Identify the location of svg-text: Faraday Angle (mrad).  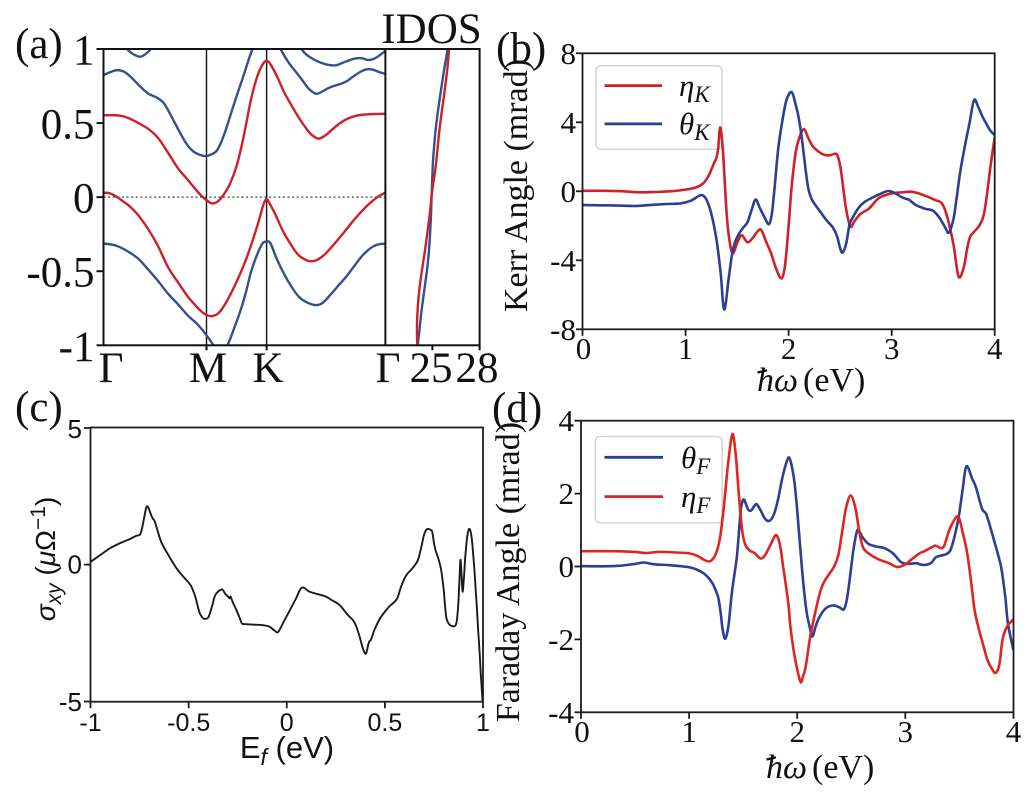
(508, 572).